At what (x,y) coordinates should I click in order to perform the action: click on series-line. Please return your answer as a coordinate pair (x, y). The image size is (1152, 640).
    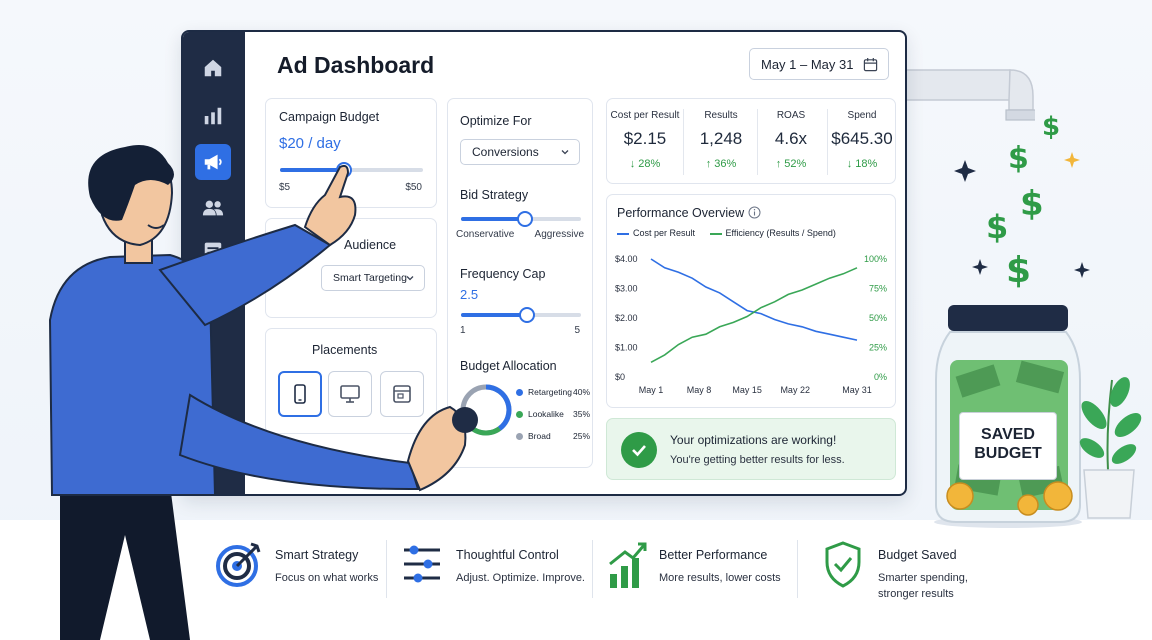
    Looking at the image, I should click on (754, 315).